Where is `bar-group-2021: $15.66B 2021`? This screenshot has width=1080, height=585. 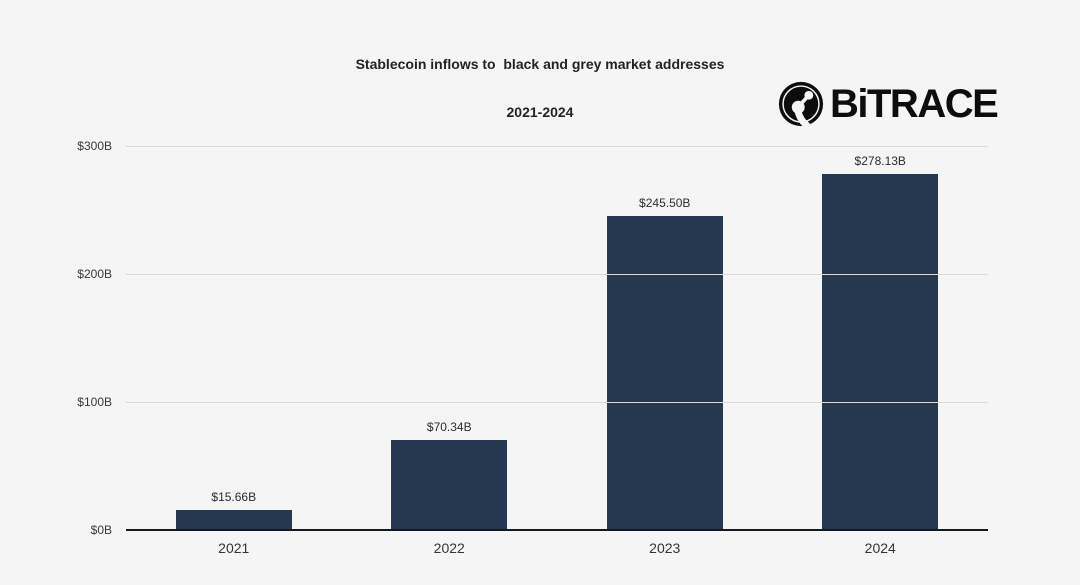 bar-group-2021: $15.66B 2021 is located at coordinates (234, 351).